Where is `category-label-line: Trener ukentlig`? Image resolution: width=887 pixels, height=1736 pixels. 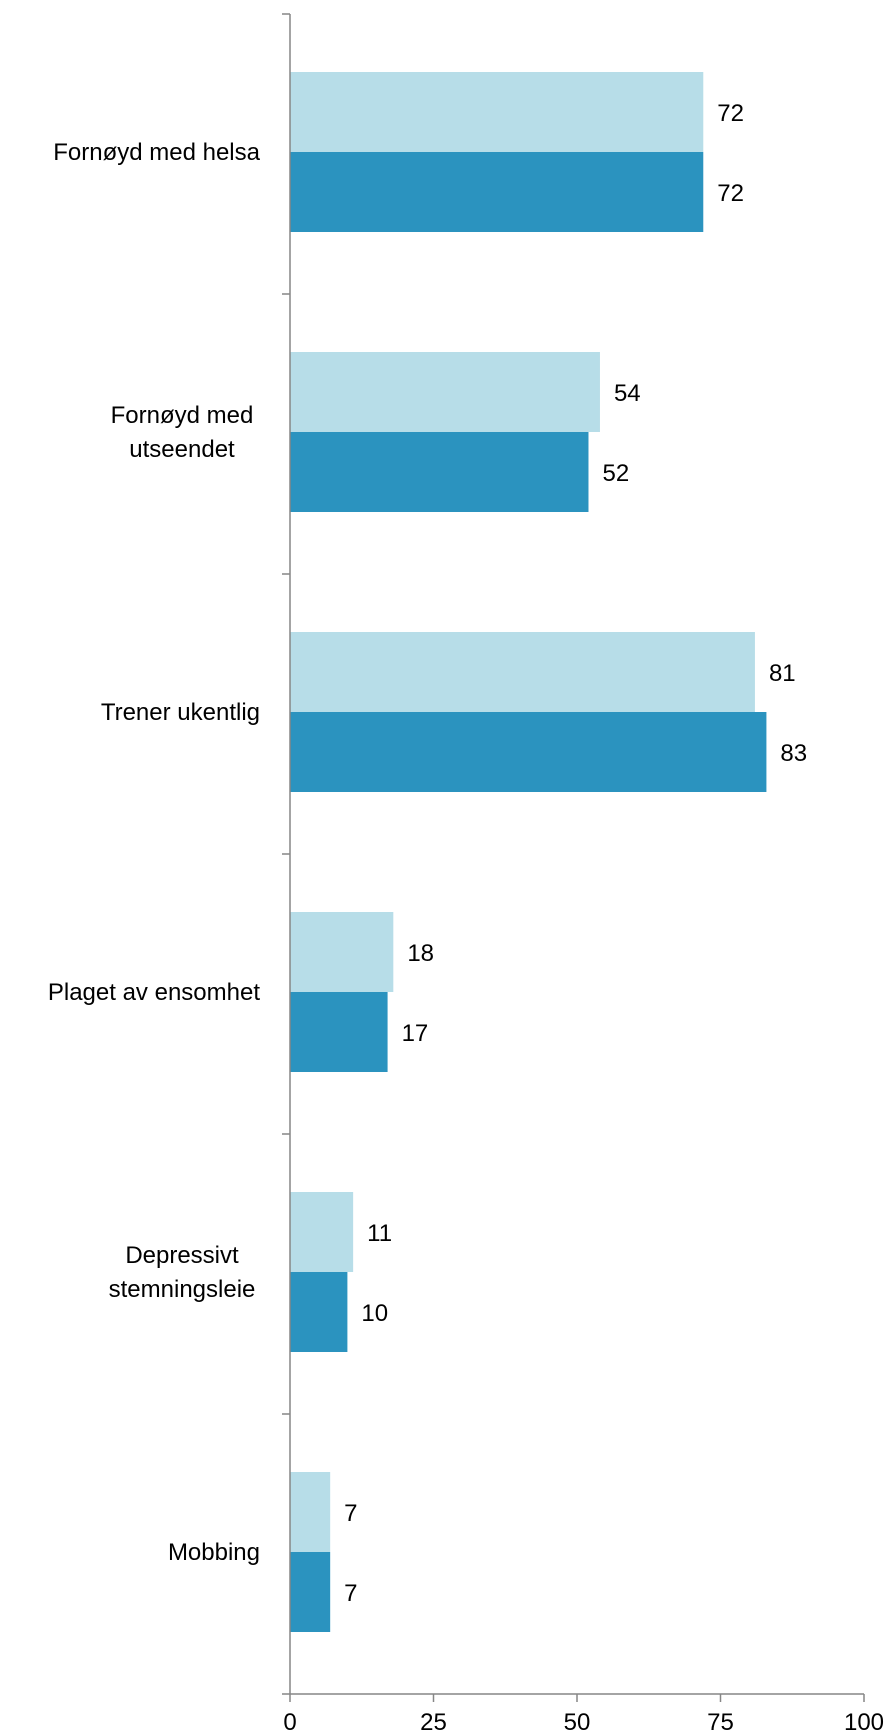 category-label-line: Trener ukentlig is located at coordinates (180, 712).